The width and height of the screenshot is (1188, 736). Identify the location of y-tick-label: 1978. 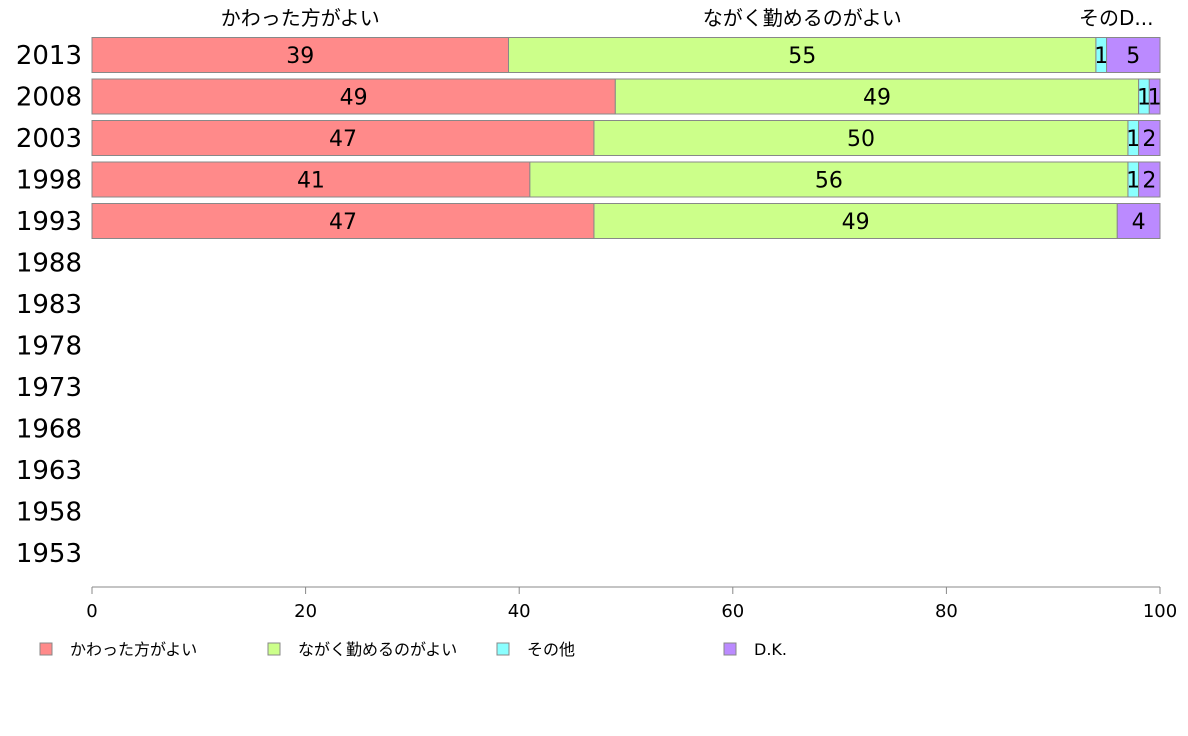
(49, 347).